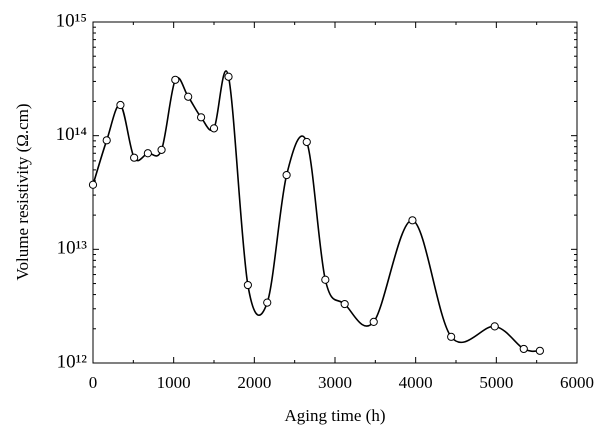 This screenshot has width=611, height=437. I want to click on y-tick-label: 10¹³, so click(72, 248).